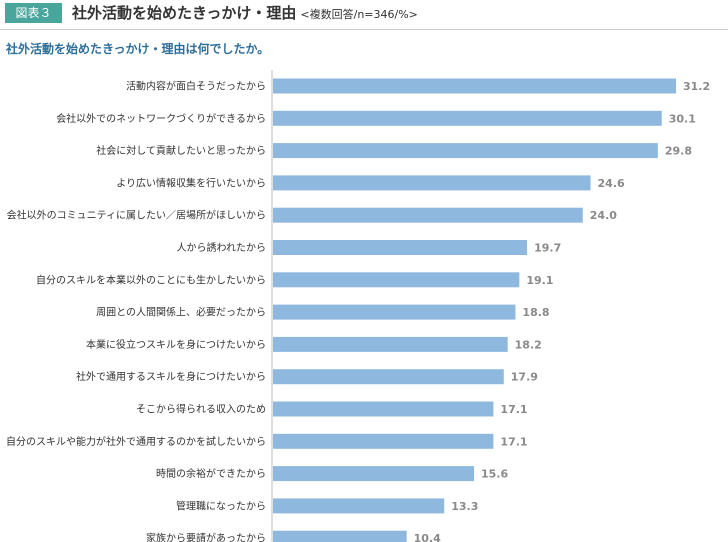  Describe the element at coordinates (494, 474) in the screenshot. I see `value-label: 15.6` at that location.